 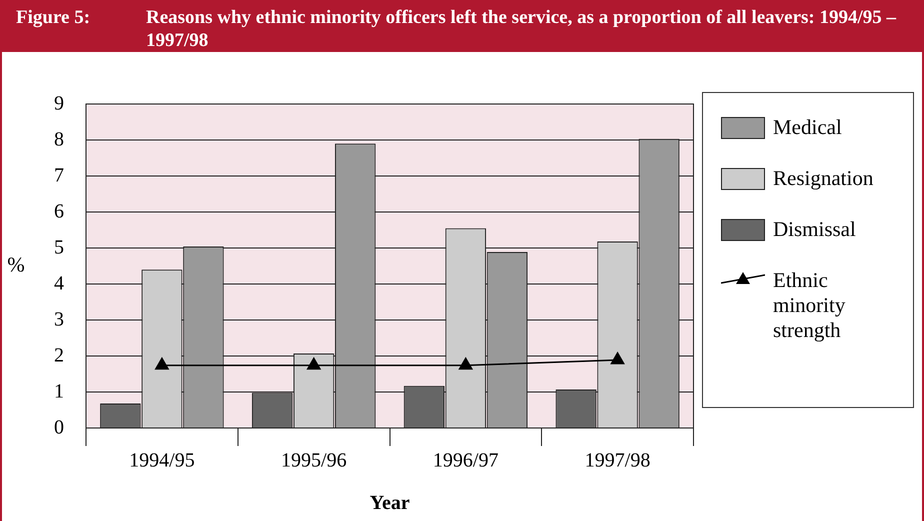 What do you see at coordinates (59, 247) in the screenshot?
I see `y-tick-label: 5` at bounding box center [59, 247].